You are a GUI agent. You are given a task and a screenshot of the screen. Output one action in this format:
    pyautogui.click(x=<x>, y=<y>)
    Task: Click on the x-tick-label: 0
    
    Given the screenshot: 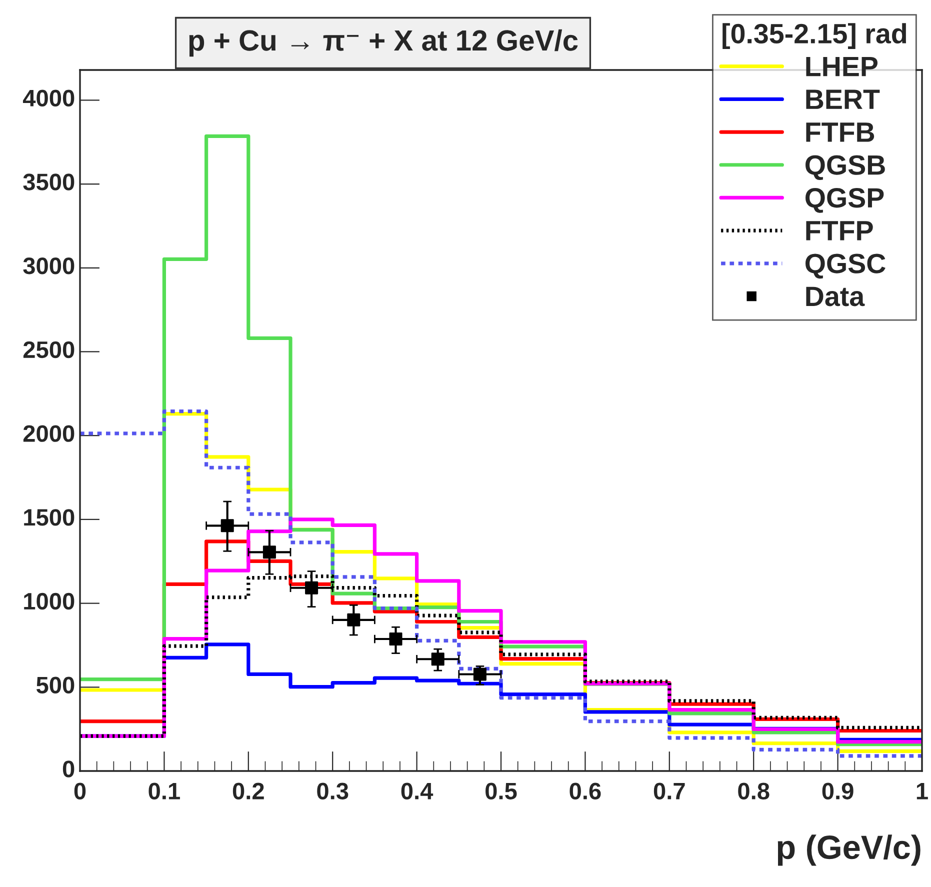 What is the action you would take?
    pyautogui.click(x=80, y=791)
    